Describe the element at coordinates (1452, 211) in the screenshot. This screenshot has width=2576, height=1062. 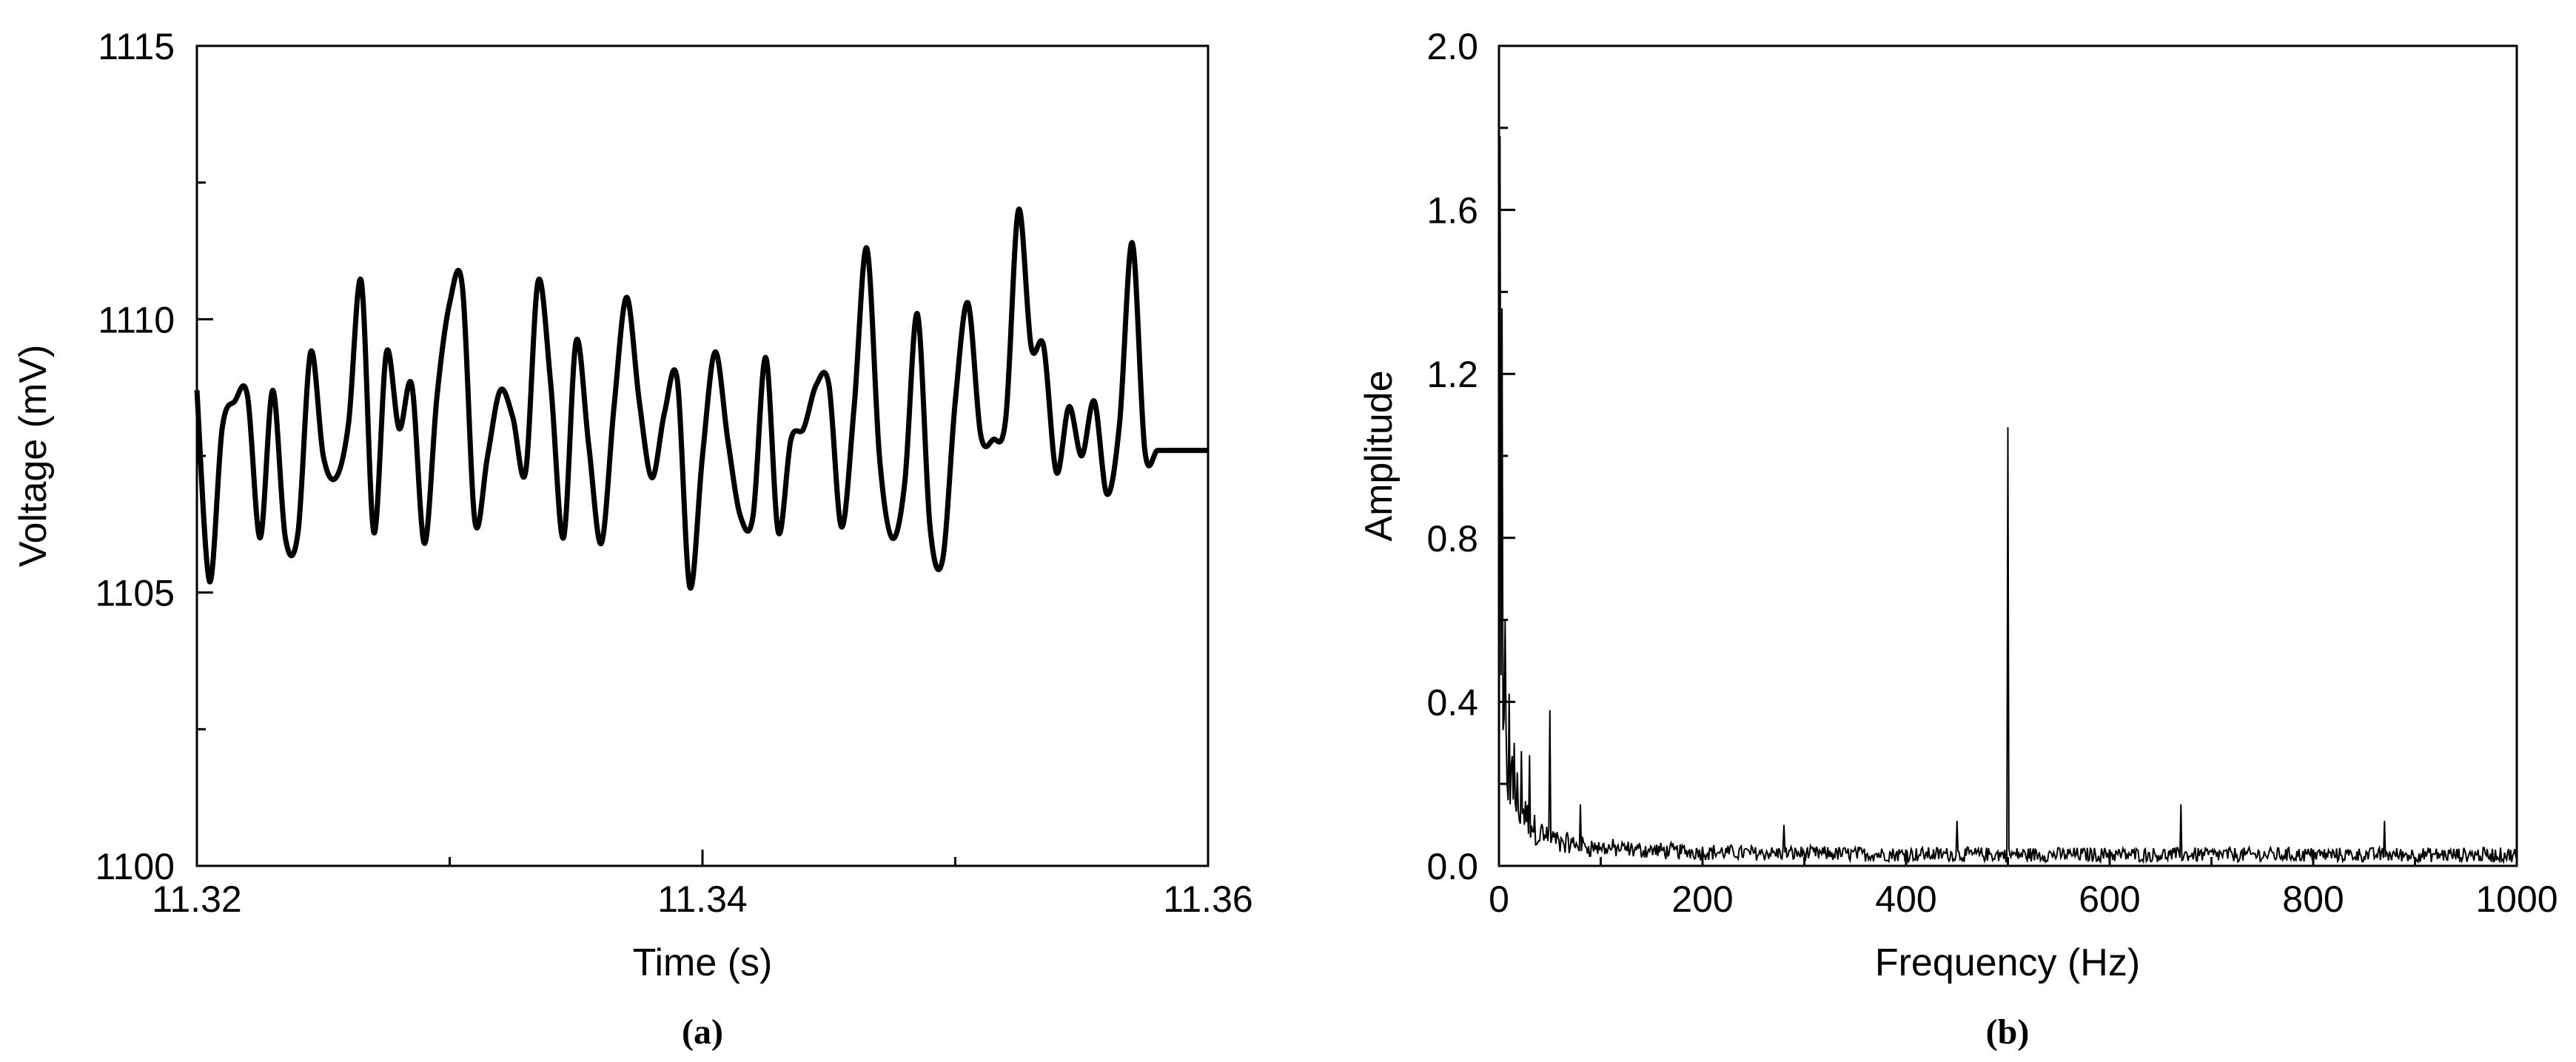
I see `panel-b-y-tick-label: 1.6` at that location.